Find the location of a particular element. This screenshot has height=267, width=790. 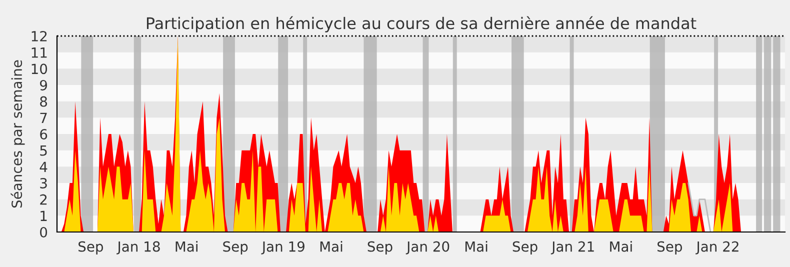

x-tick-label: Jan 18 is located at coordinates (138, 247).